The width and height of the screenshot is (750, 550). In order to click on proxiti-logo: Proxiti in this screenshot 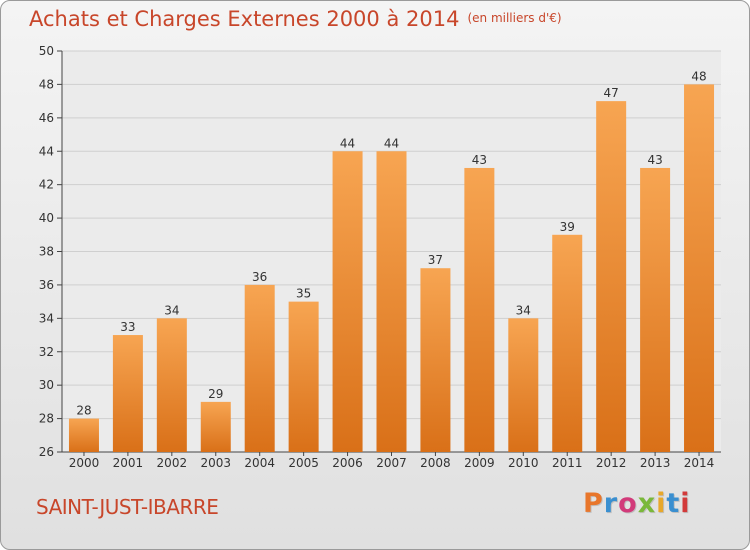, I will do `click(637, 503)`.